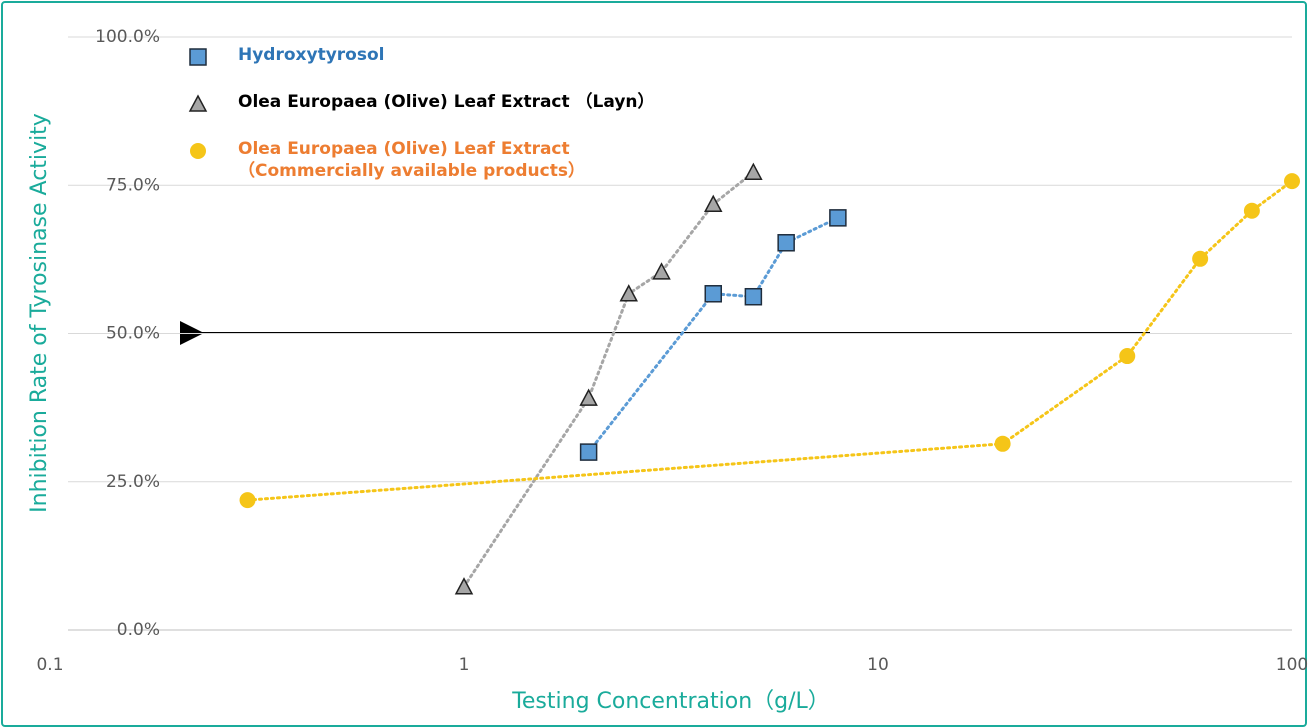 This screenshot has width=1308, height=728. Describe the element at coordinates (878, 665) in the screenshot. I see `x-tick-label: 10` at that location.